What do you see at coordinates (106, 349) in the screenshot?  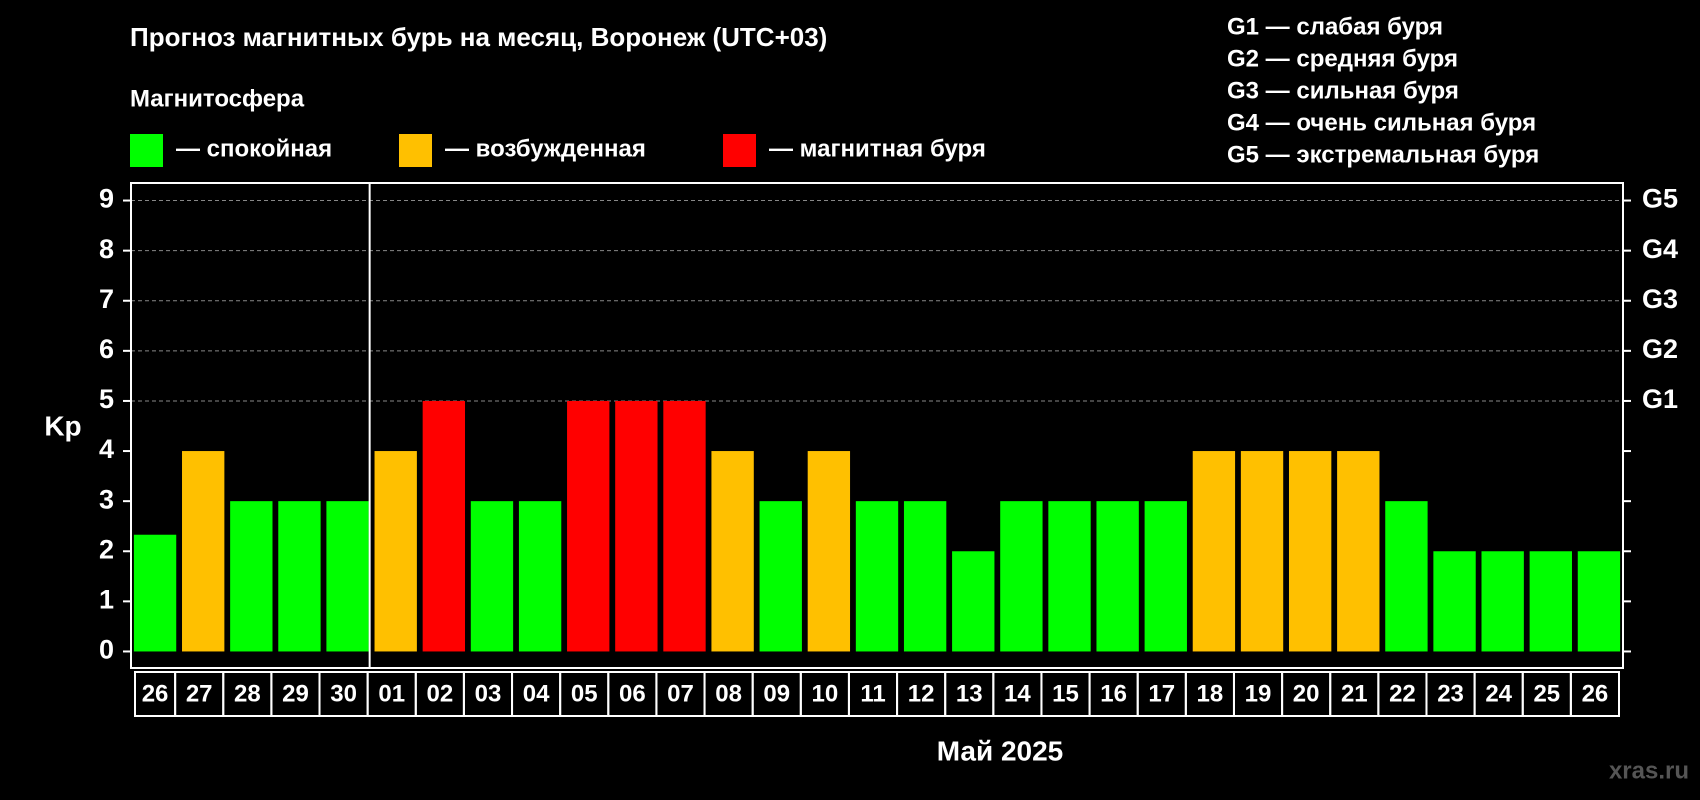 I see `y-tick-label: 6` at bounding box center [106, 349].